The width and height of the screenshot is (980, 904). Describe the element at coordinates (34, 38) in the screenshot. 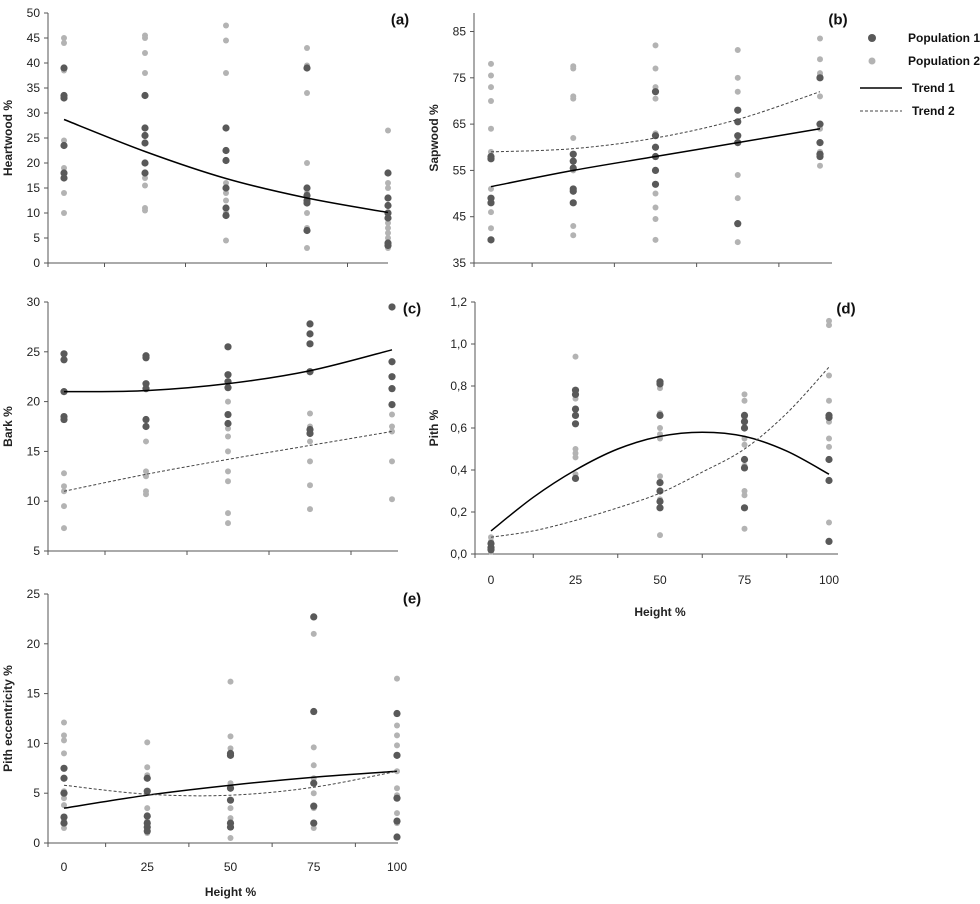

I see `y-tick-label: 45` at that location.